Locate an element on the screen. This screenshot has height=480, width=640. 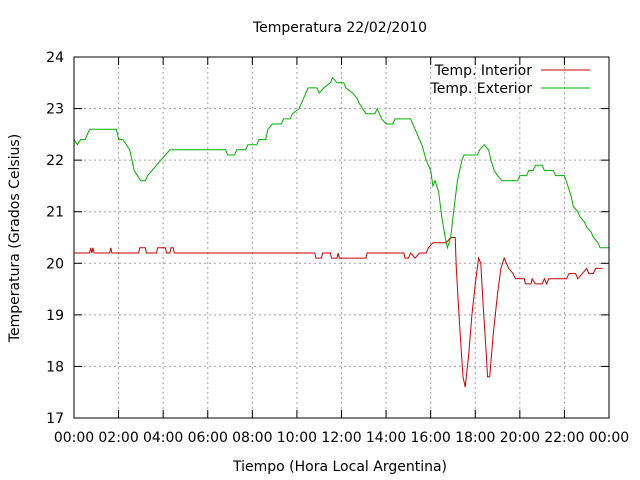
x-axis-label: Tiempo (Hora Local Argentina) is located at coordinates (339, 467).